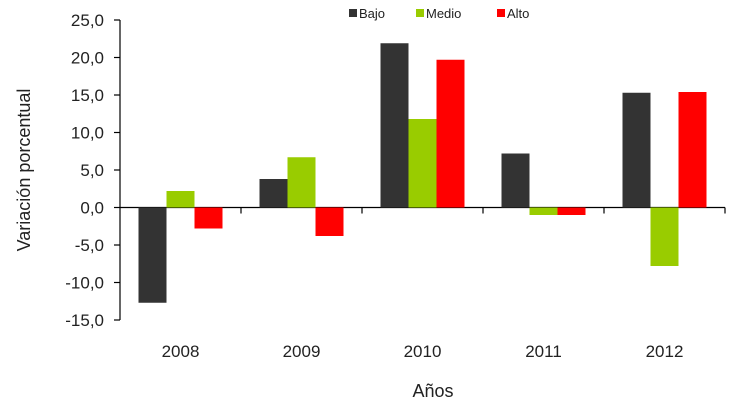 The height and width of the screenshot is (410, 734). What do you see at coordinates (273, 193) in the screenshot?
I see `bar-bajo-2009` at bounding box center [273, 193].